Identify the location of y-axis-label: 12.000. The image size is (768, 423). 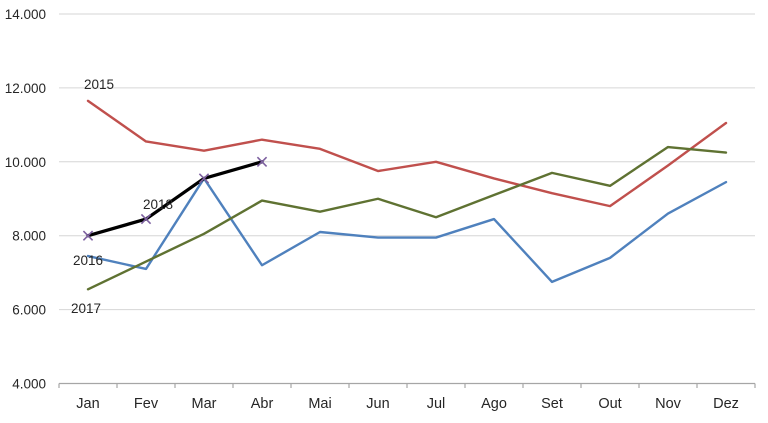
(25, 88).